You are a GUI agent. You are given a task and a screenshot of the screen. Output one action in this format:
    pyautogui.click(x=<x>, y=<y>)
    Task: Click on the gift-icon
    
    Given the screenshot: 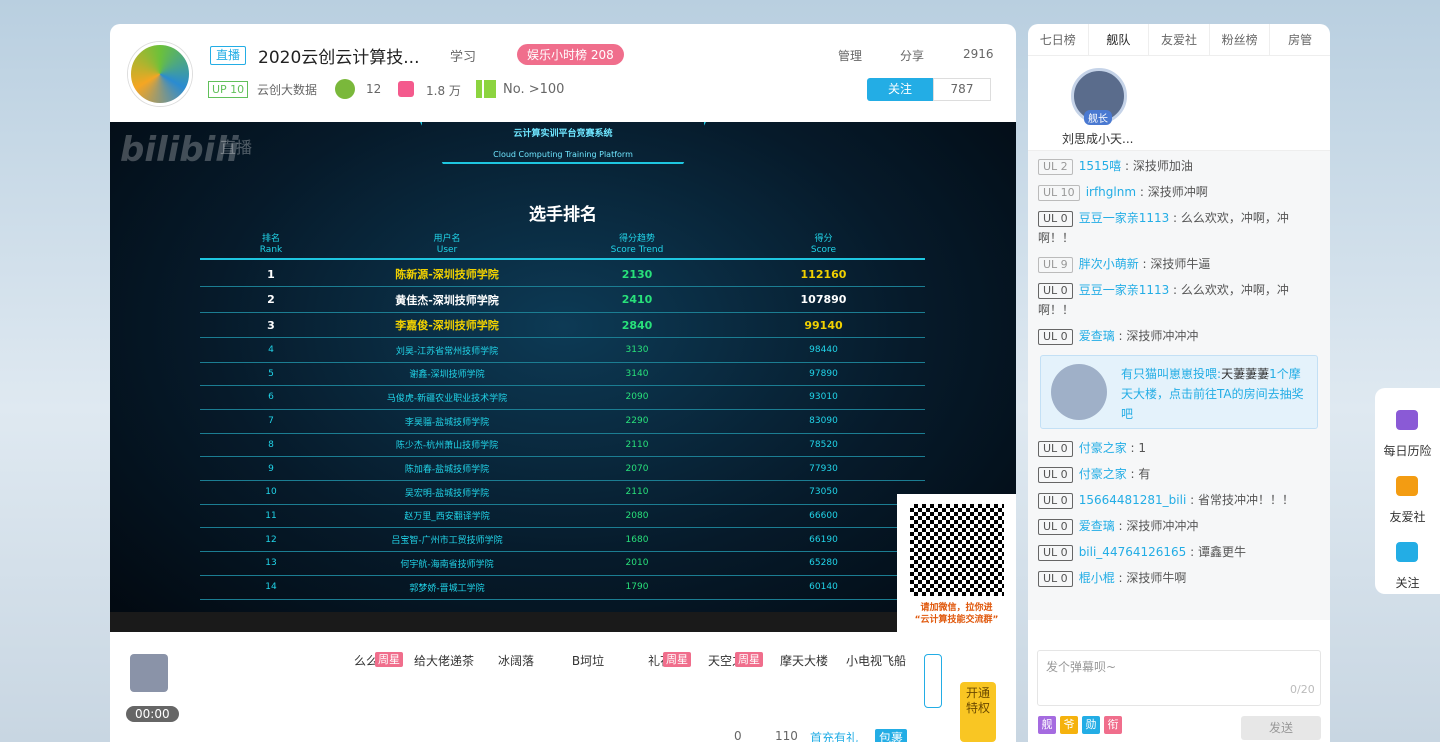 What is the action you would take?
    pyautogui.click(x=406, y=89)
    